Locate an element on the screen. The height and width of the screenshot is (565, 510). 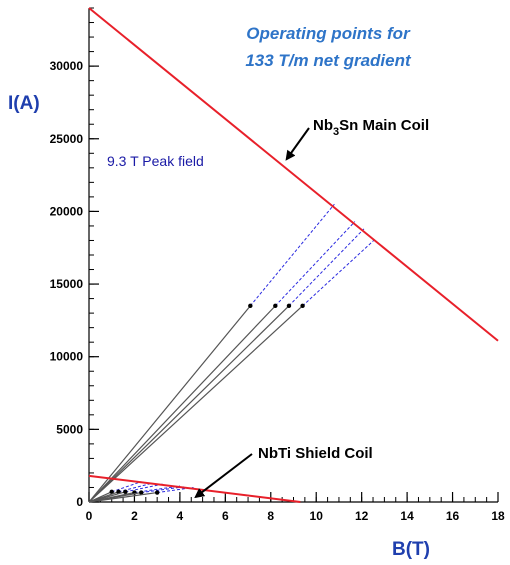
x-tick-label: 2 is located at coordinates (134, 516).